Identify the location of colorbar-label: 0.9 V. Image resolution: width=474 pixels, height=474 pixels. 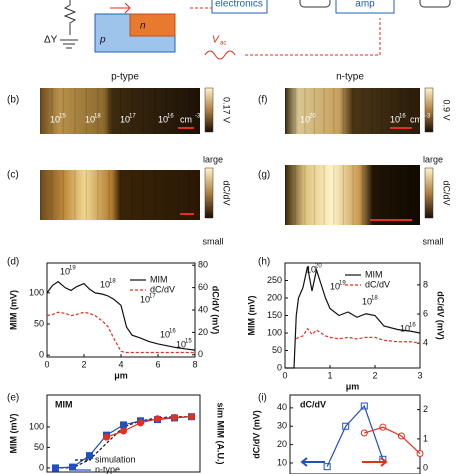
(447, 109).